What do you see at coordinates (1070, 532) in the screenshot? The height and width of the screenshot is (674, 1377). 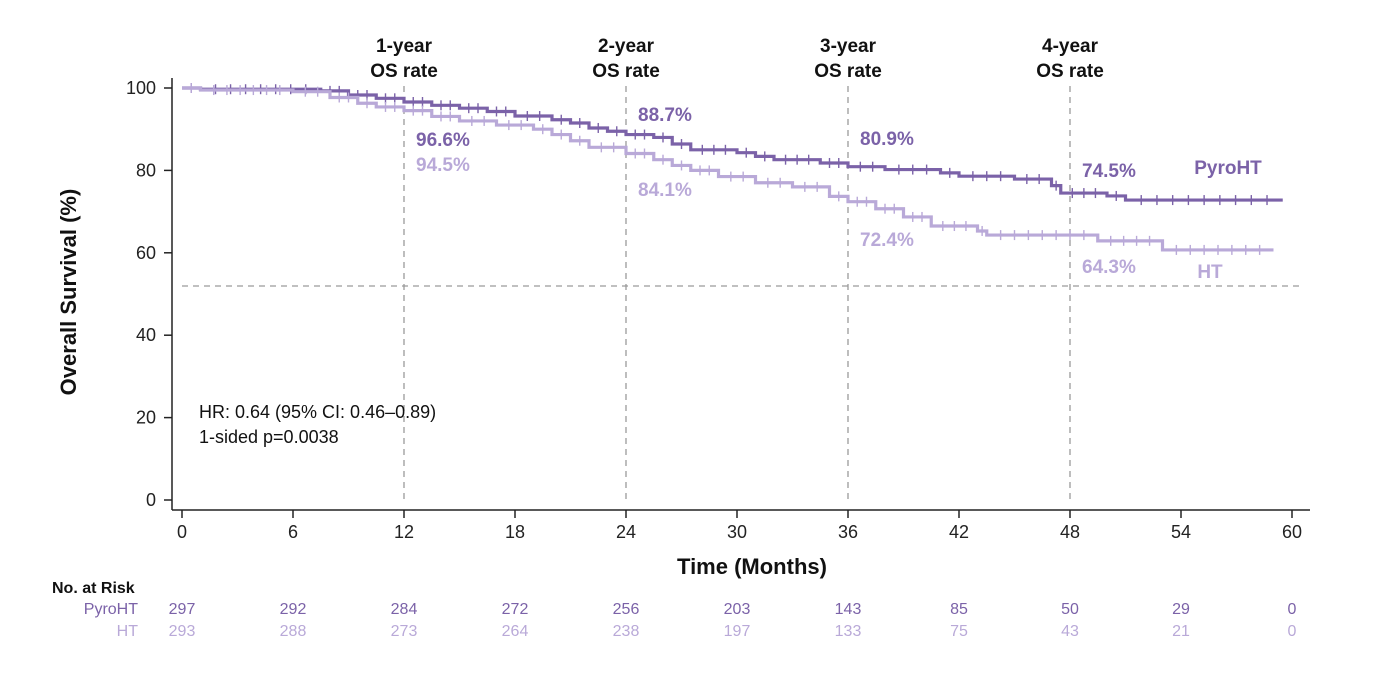 I see `x-tick-label-48: 48` at bounding box center [1070, 532].